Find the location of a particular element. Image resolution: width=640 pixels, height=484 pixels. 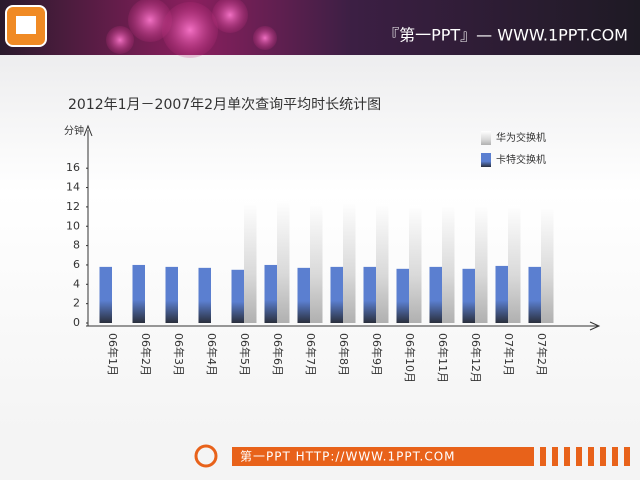

header-band is located at coordinates (320, 27).